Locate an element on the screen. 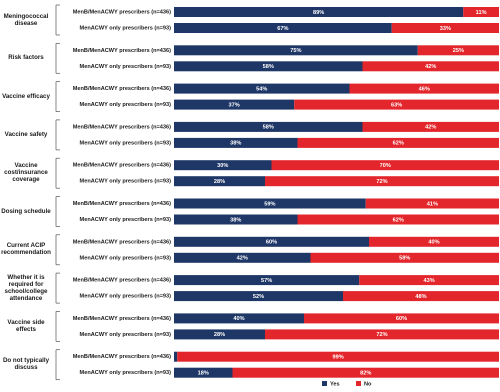 The width and height of the screenshot is (500, 392). group-label: Vaccine efficacy is located at coordinates (26, 96).